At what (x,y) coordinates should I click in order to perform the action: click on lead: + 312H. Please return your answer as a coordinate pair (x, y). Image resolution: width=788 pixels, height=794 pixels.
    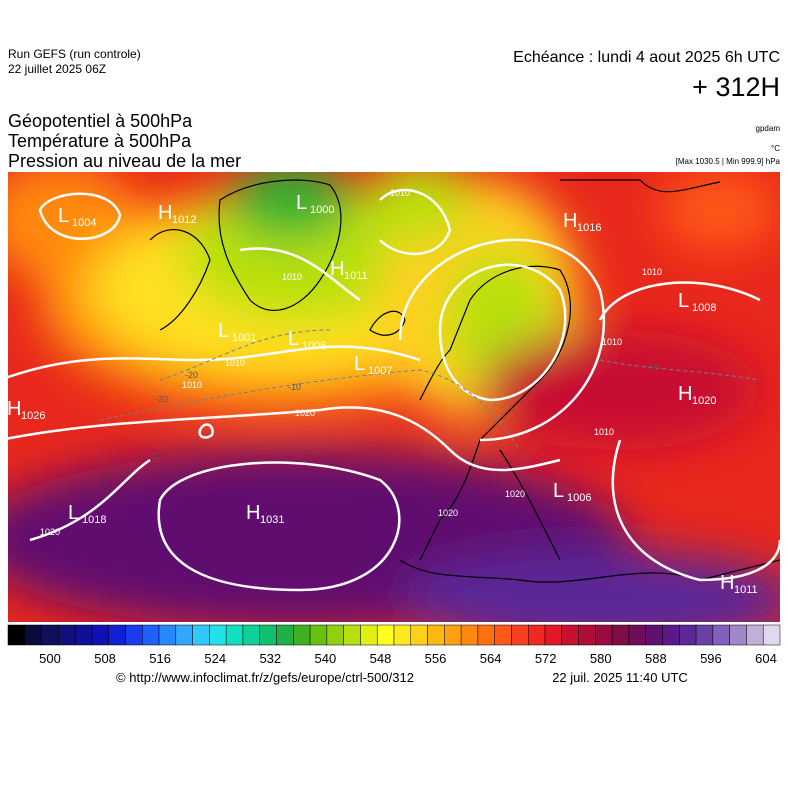
    Looking at the image, I should click on (736, 87).